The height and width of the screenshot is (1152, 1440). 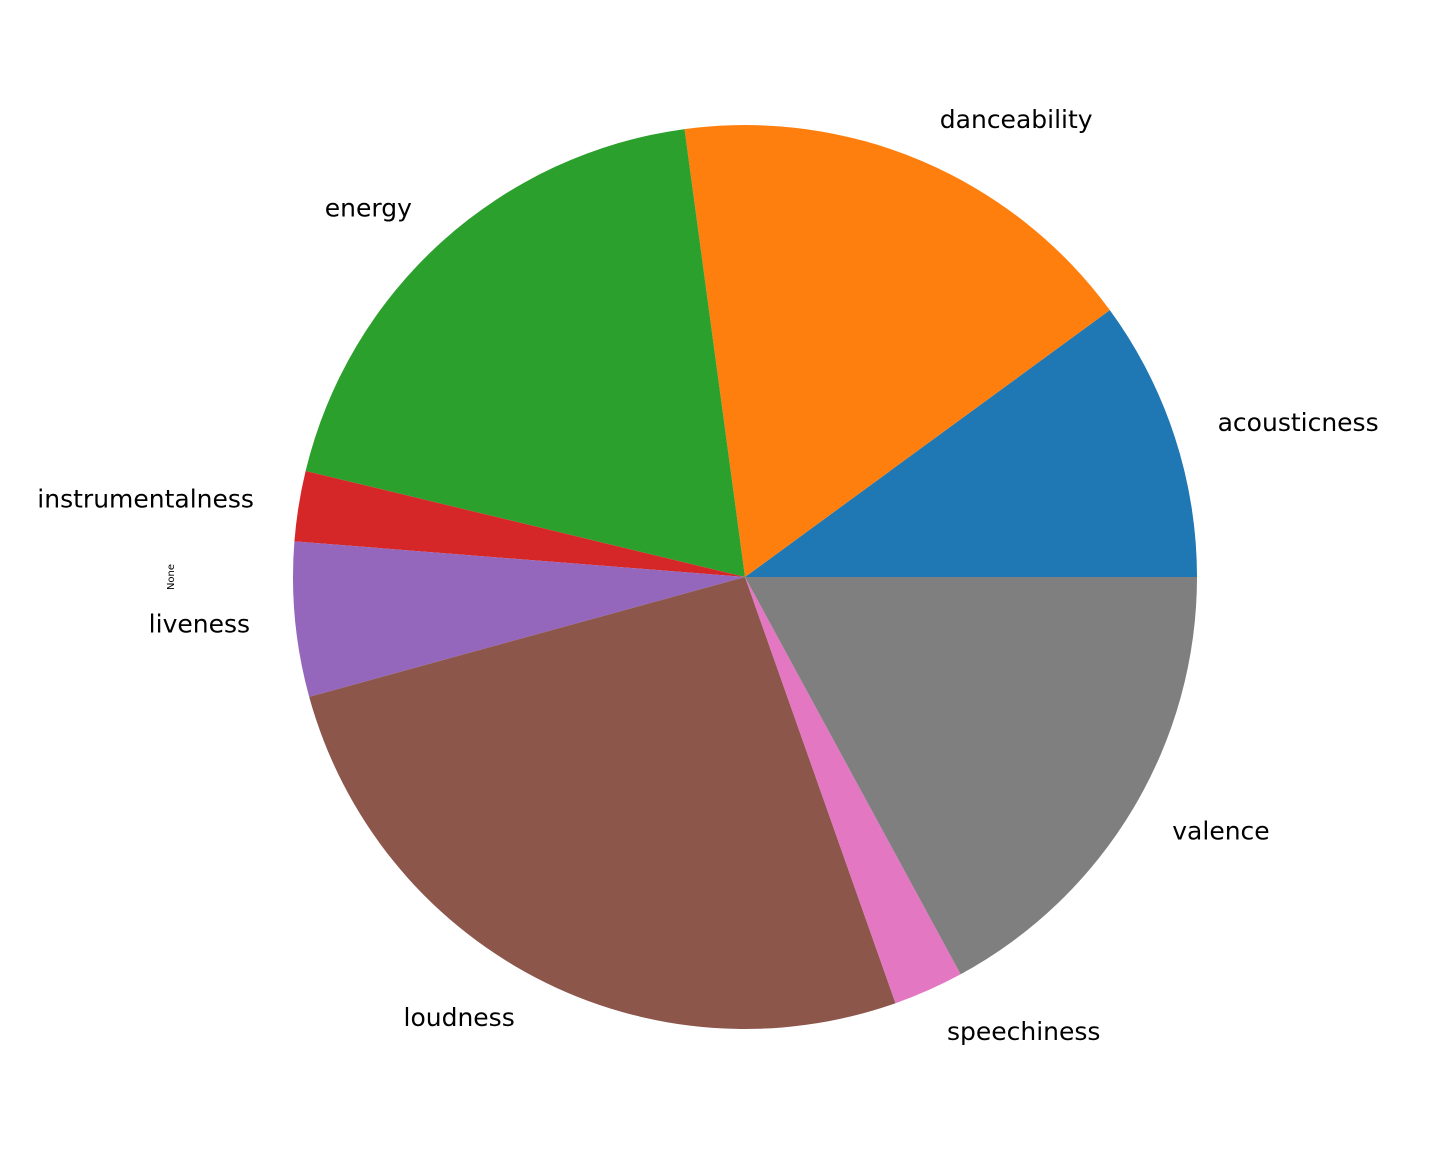 What do you see at coordinates (368, 207) in the screenshot?
I see `pie-label-energy: energy` at bounding box center [368, 207].